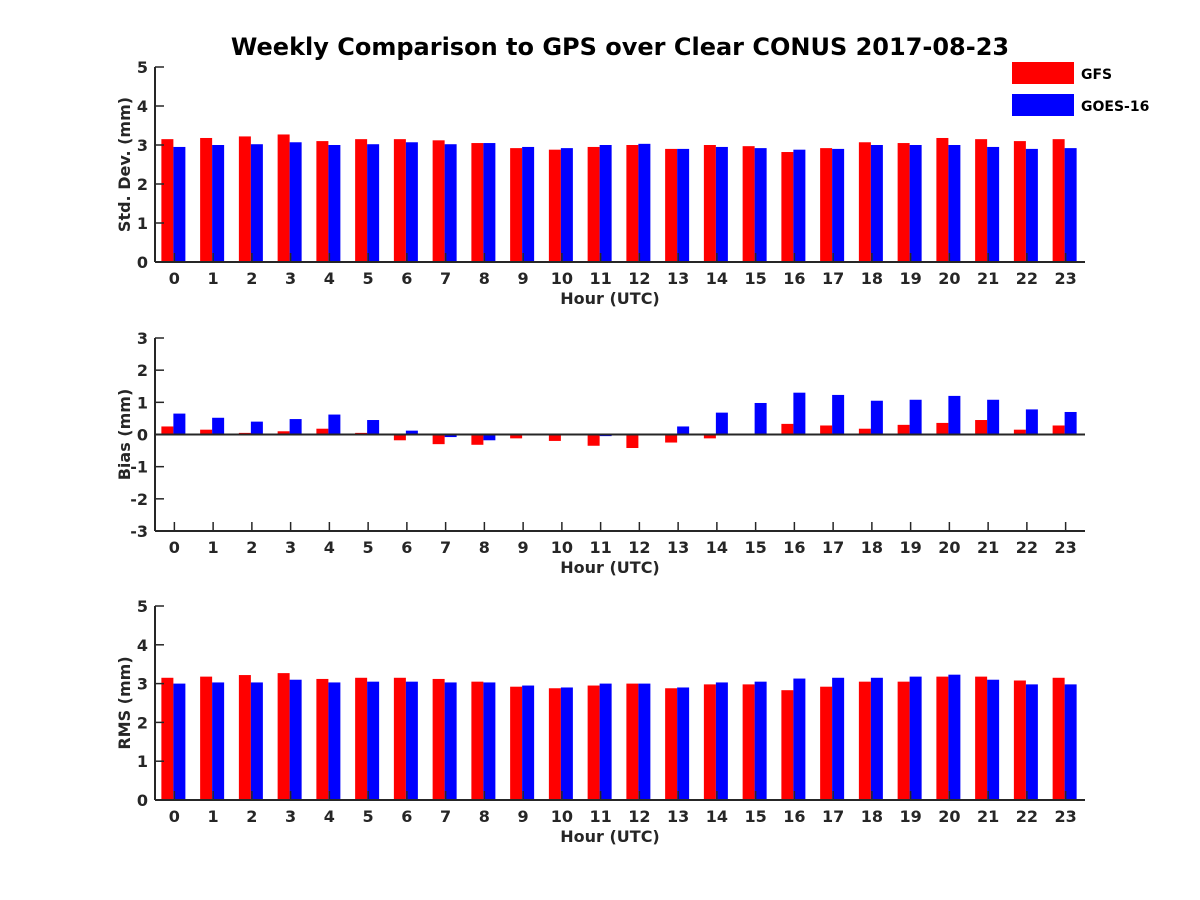  What do you see at coordinates (639, 278) in the screenshot?
I see `x-tick-label: 12` at bounding box center [639, 278].